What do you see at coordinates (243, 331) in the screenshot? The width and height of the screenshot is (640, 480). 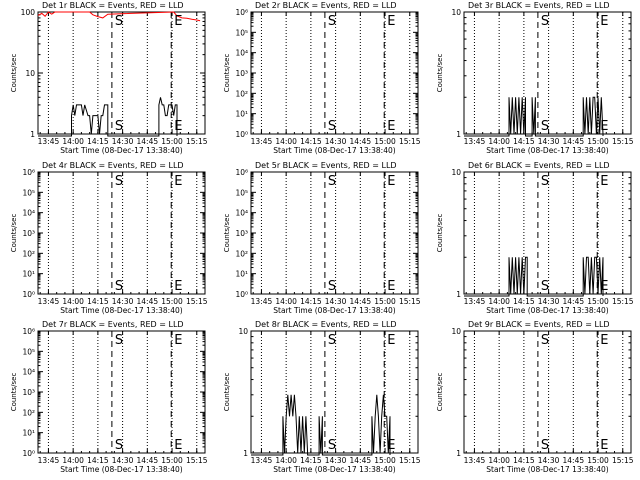 I see `y-tick-label: 10` at bounding box center [243, 331].